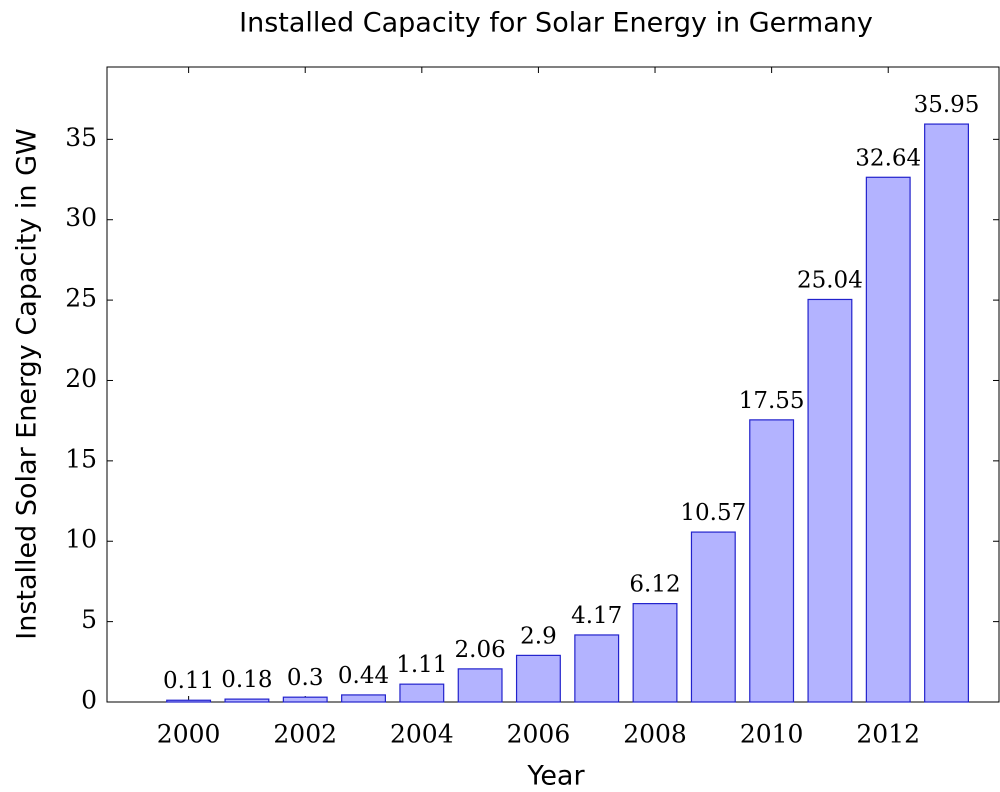 This screenshot has height=792, width=1000. Describe the element at coordinates (772, 401) in the screenshot. I see `data-label: 17.55` at that location.